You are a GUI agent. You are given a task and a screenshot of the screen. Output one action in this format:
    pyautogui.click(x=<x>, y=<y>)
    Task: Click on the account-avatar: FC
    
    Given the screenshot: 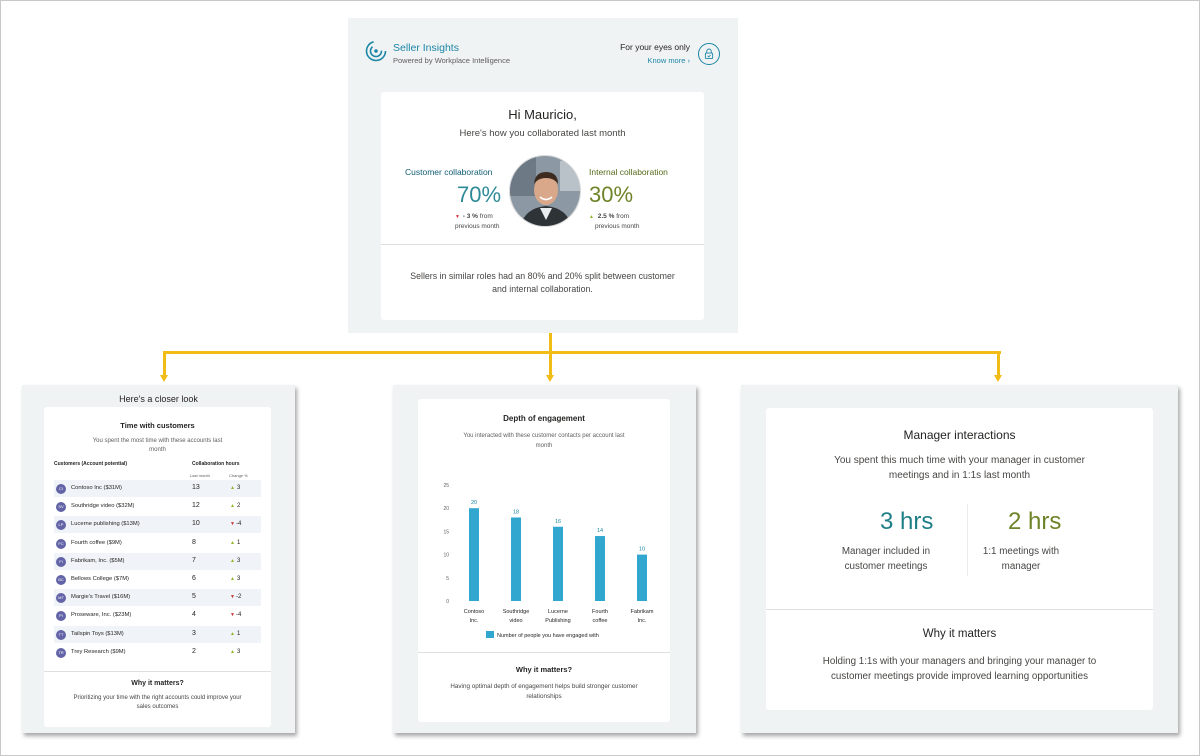 What is the action you would take?
    pyautogui.click(x=61, y=543)
    